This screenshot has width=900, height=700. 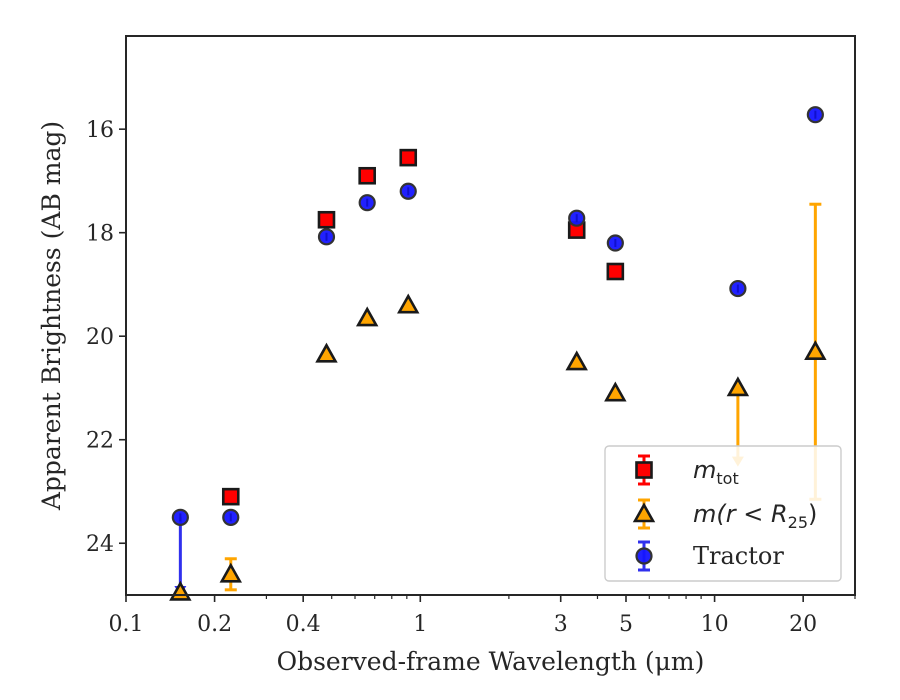 I want to click on legend: mtot m(r < R25) Tractor, so click(x=723, y=513).